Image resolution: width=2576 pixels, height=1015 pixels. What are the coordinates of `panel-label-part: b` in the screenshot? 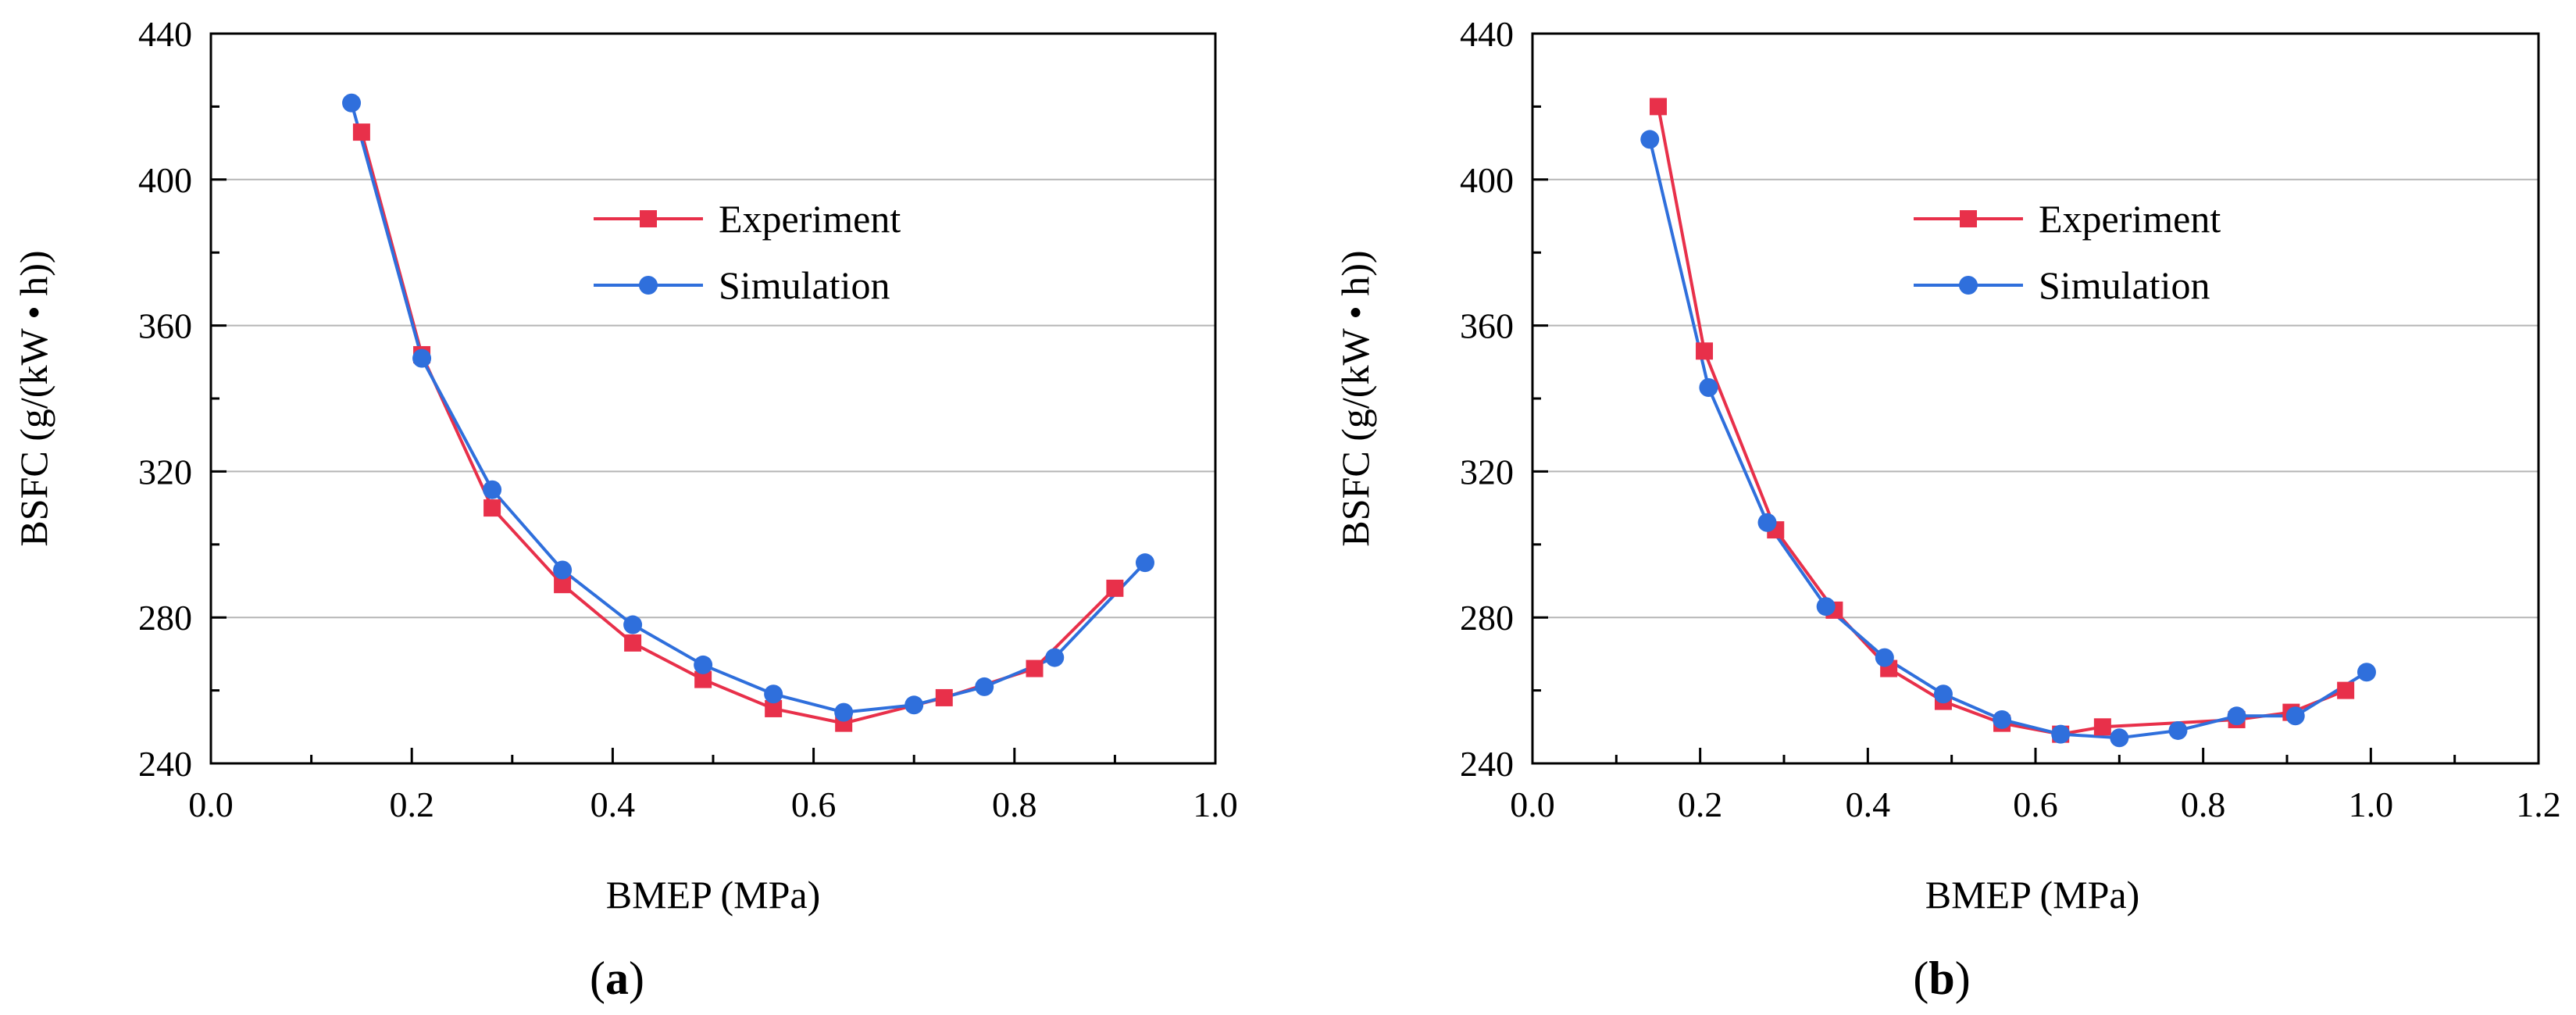 It's located at (1941, 978).